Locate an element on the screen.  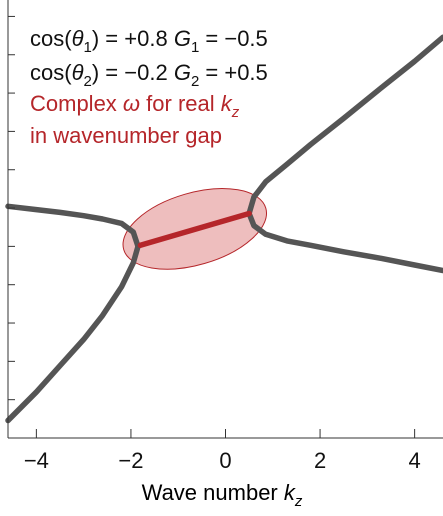
gap-segment is located at coordinates (194, 229).